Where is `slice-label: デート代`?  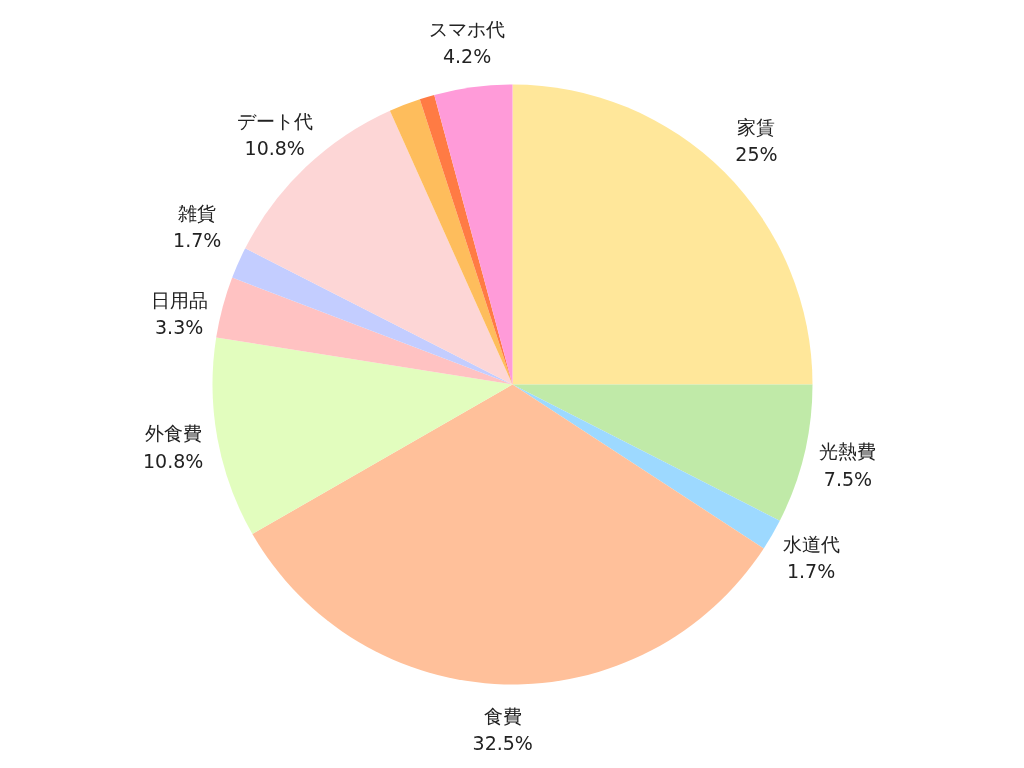 slice-label: デート代 is located at coordinates (274, 120).